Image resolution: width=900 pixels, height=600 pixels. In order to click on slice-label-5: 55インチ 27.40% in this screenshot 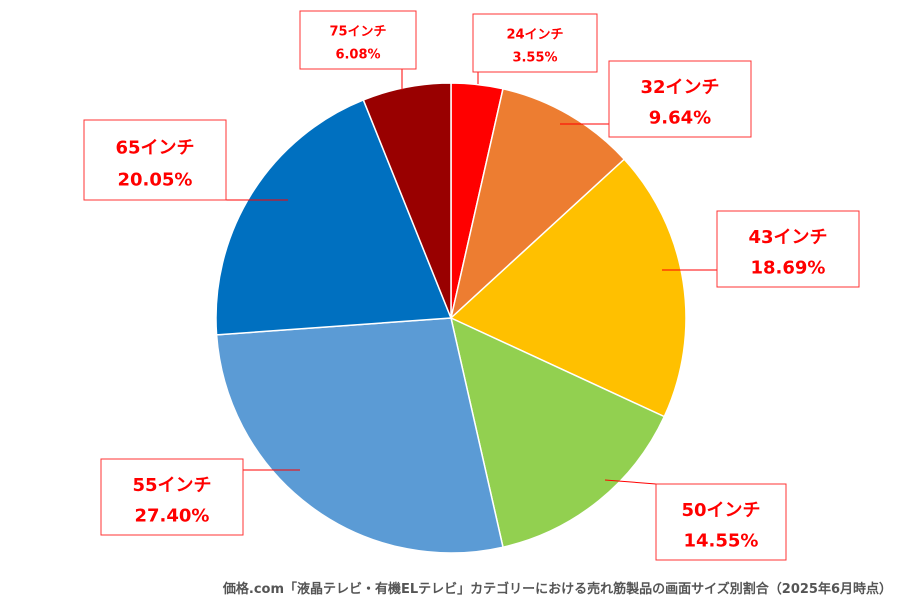, I will do `click(200, 497)`.